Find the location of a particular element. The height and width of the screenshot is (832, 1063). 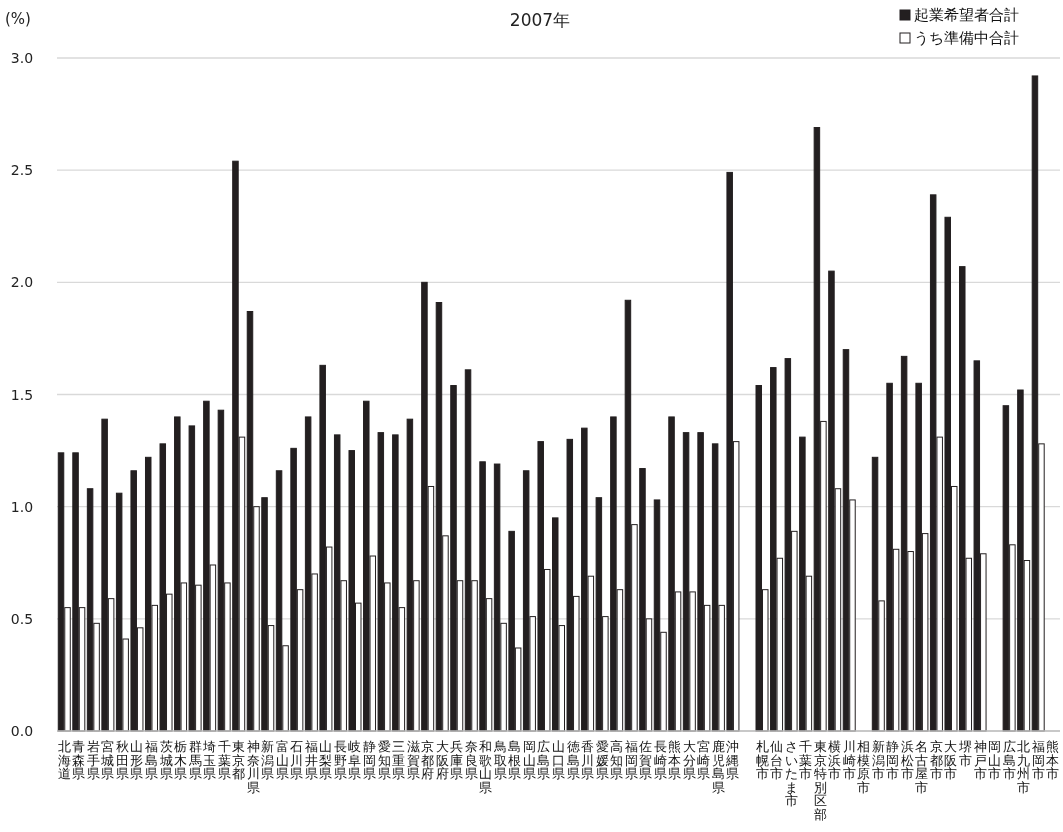

x-tick-label: 新潟市 is located at coordinates (878, 760).